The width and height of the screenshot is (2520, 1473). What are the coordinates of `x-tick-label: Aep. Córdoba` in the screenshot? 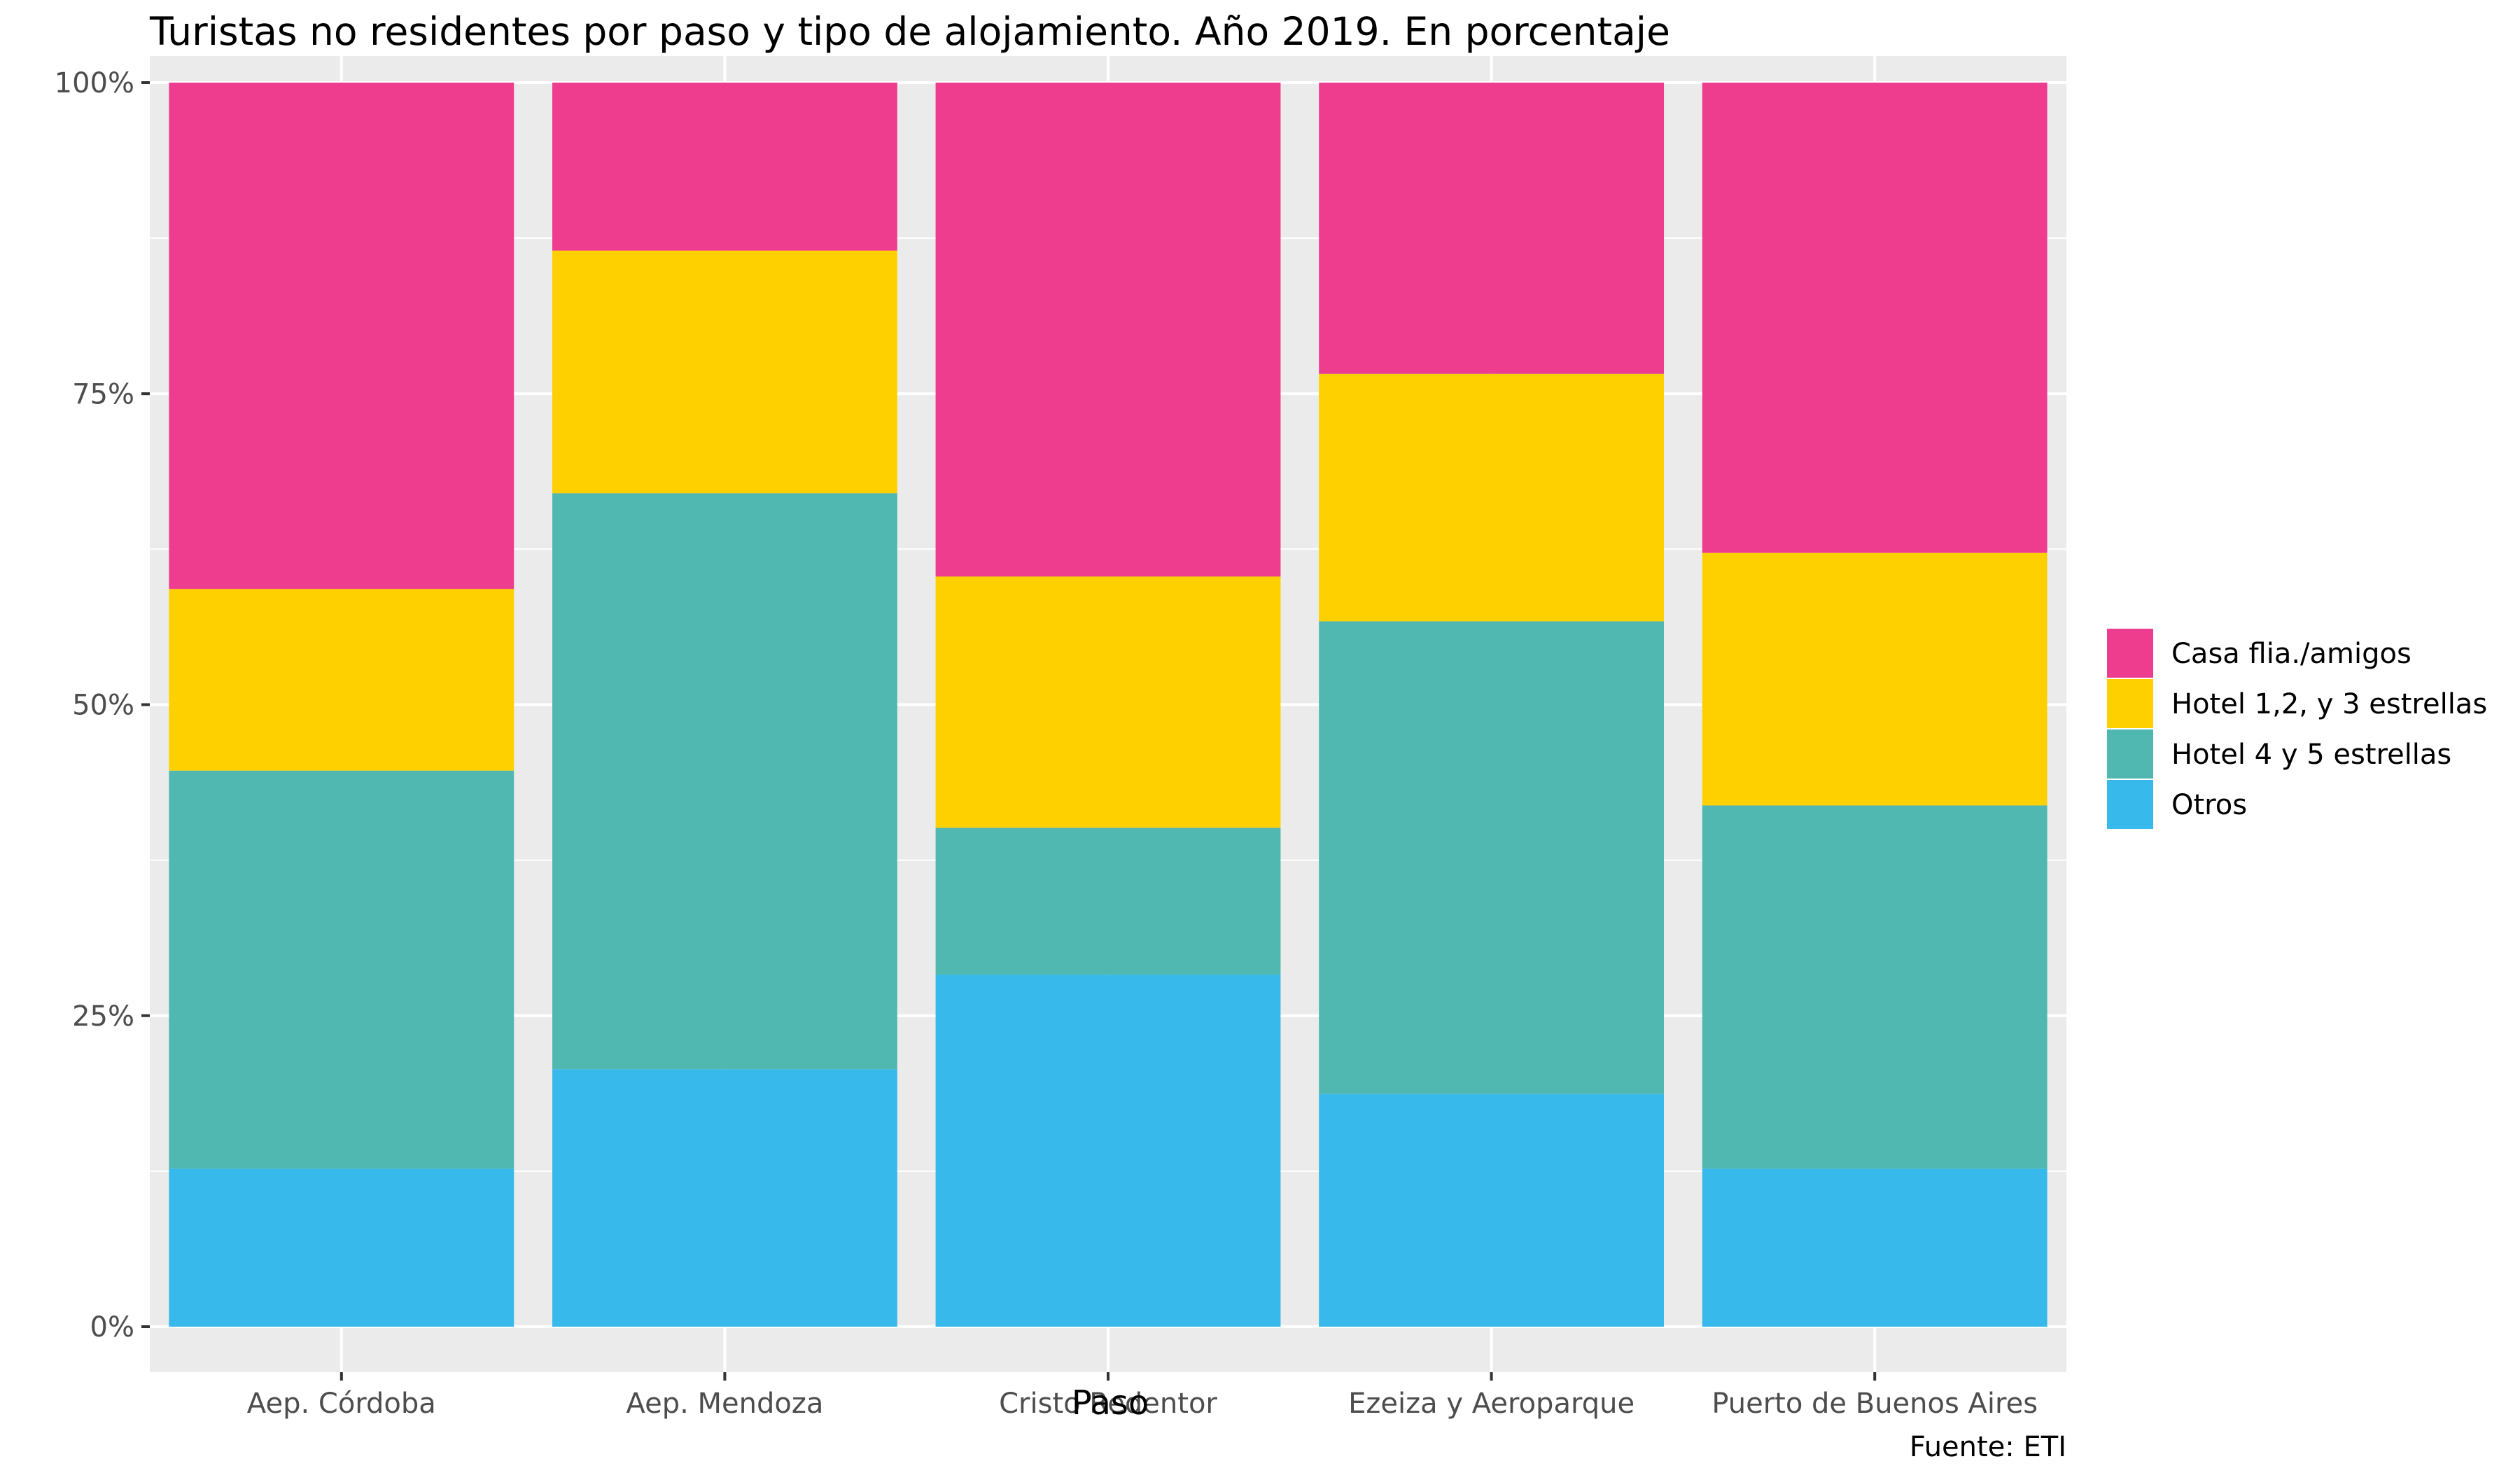 It's located at (341, 1404).